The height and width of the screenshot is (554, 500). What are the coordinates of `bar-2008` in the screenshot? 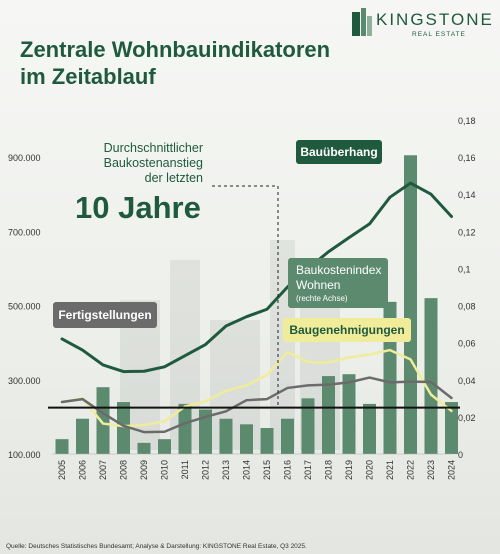 It's located at (123, 428).